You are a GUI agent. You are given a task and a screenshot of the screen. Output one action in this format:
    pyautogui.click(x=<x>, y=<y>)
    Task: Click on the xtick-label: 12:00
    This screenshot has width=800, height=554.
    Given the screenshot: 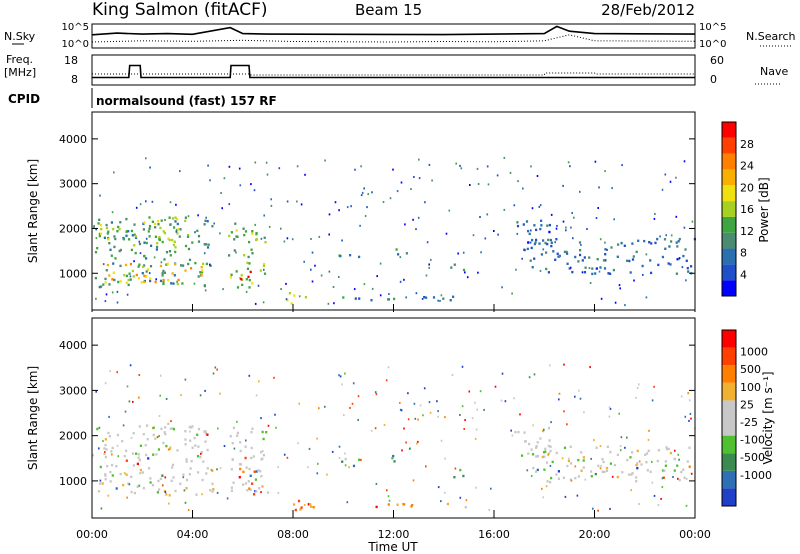 What is the action you would take?
    pyautogui.click(x=394, y=534)
    